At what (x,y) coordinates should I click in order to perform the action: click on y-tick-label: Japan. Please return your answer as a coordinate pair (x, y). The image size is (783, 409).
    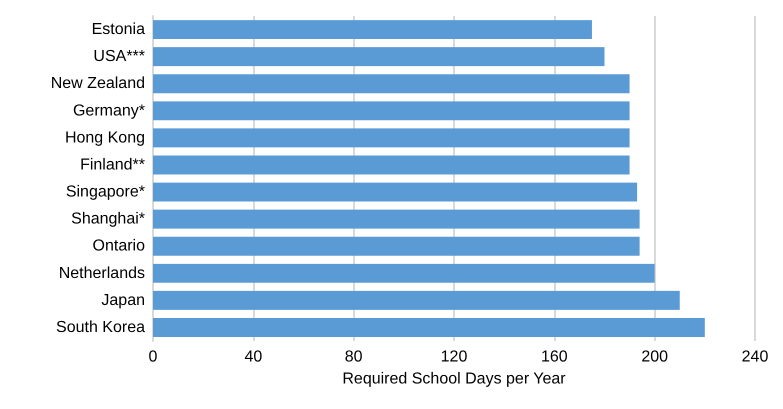
    Looking at the image, I should click on (123, 300).